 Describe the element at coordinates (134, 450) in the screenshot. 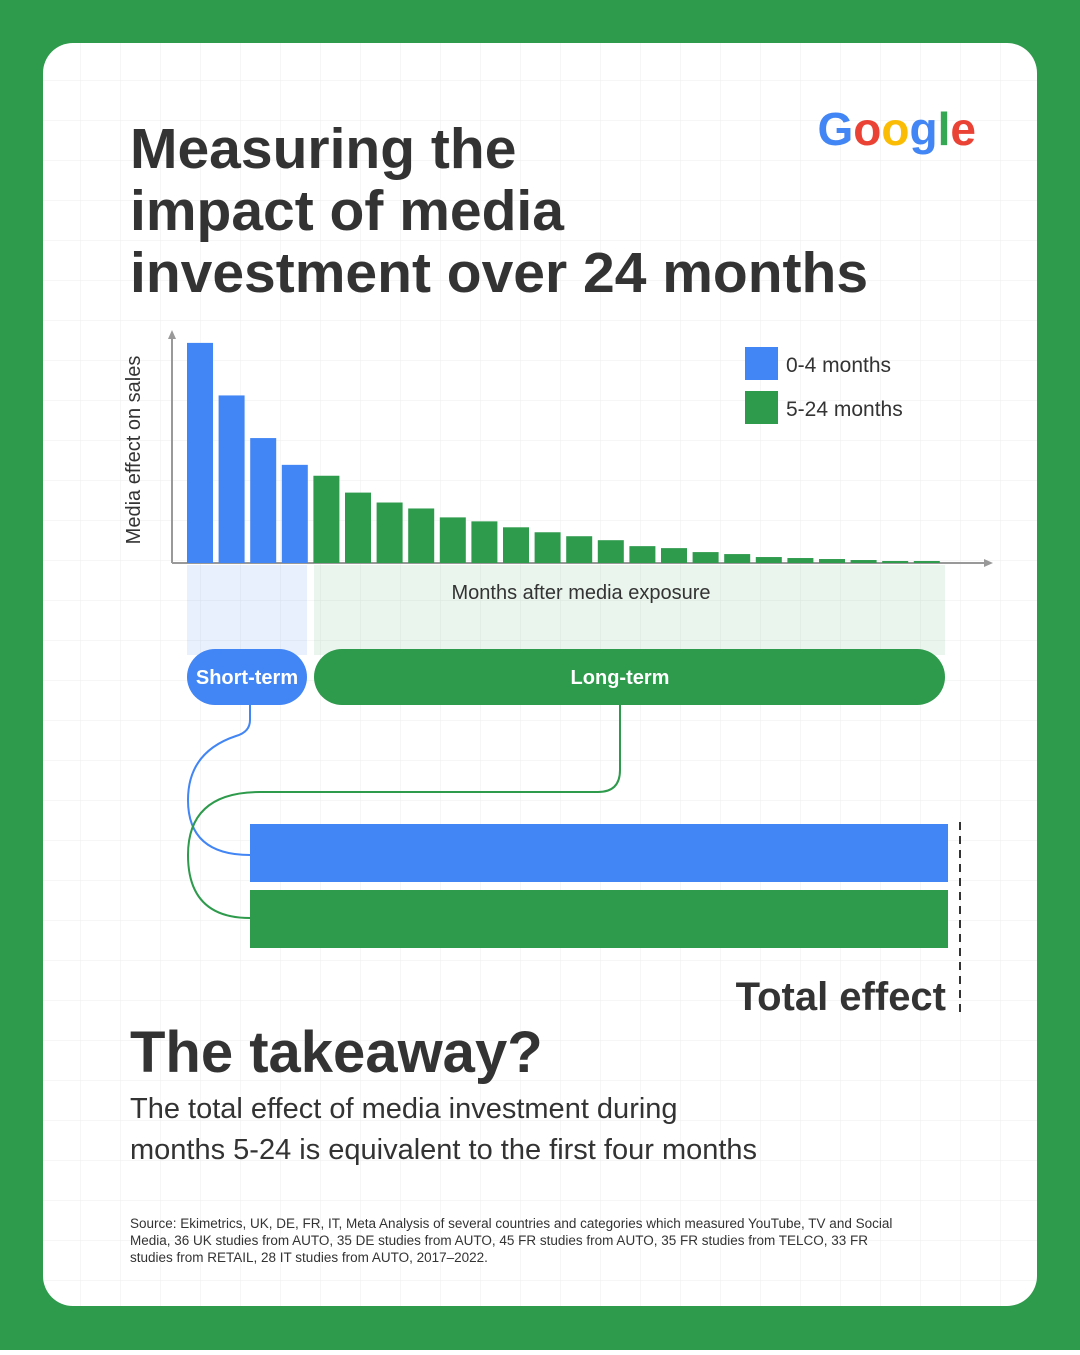

I see `y-axis-label: Media effect on sales` at that location.